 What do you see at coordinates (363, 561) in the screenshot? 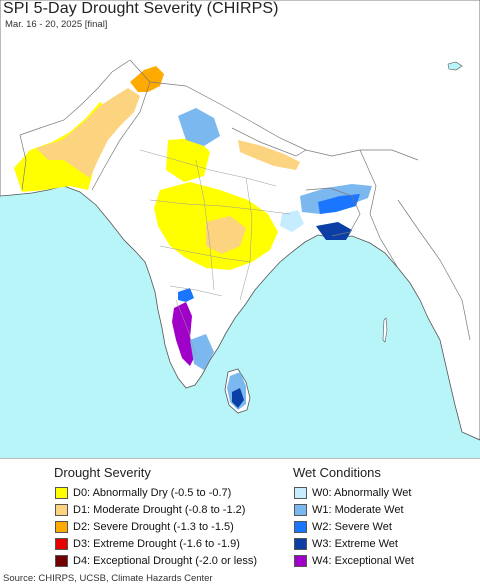
I see `legend-label-w4: W4: Exceptional Wet` at bounding box center [363, 561].